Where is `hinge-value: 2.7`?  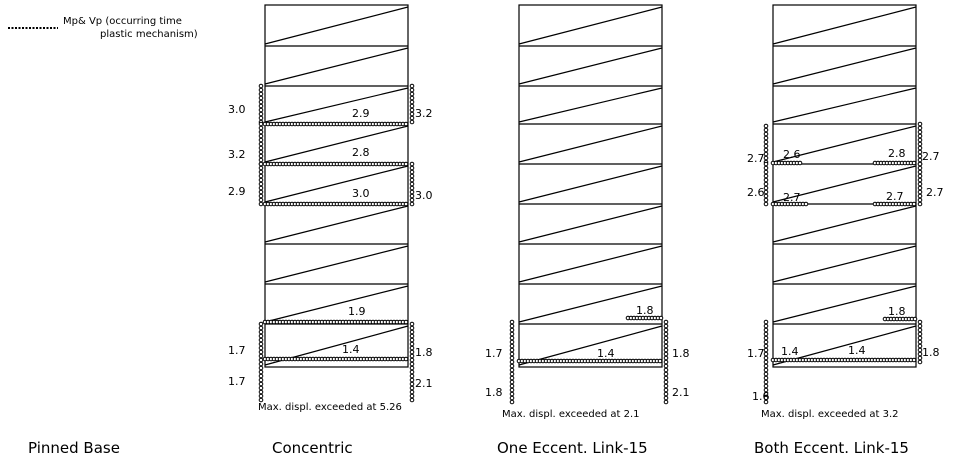 hinge-value: 2.7 is located at coordinates (935, 192).